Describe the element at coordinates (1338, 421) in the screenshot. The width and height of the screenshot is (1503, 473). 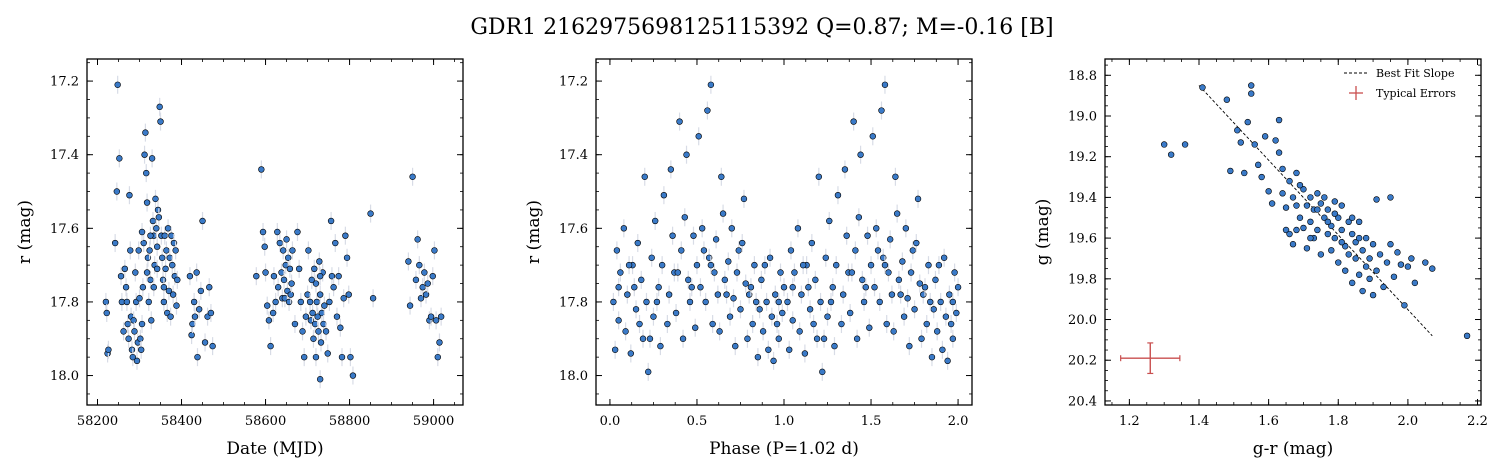
I see `x-tick-label: 1.8` at that location.